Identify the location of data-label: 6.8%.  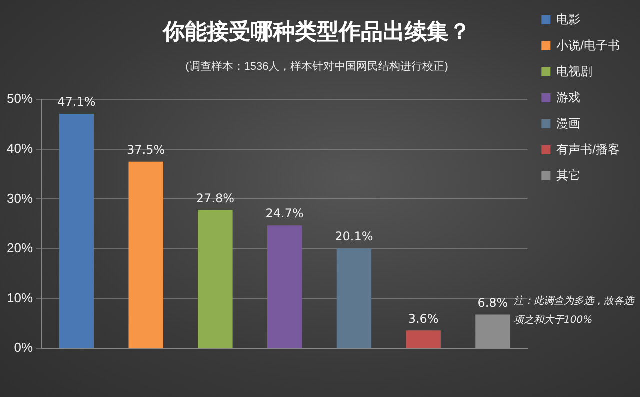
(493, 303).